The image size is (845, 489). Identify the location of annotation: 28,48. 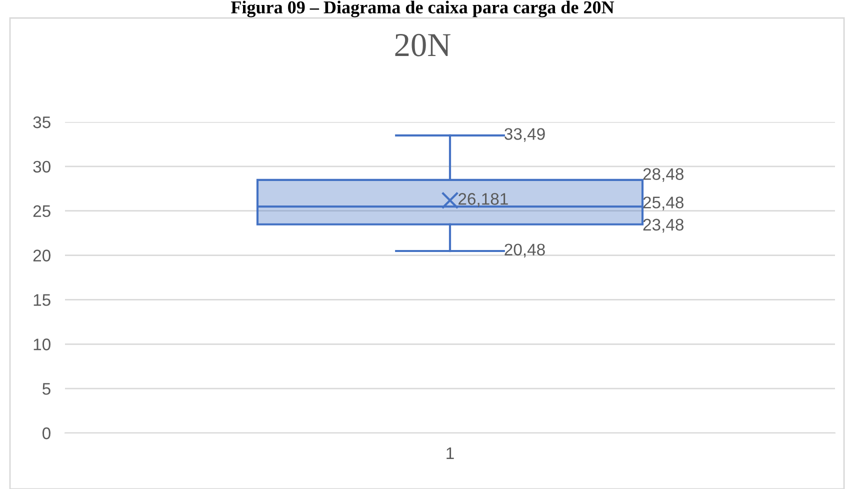
(663, 175).